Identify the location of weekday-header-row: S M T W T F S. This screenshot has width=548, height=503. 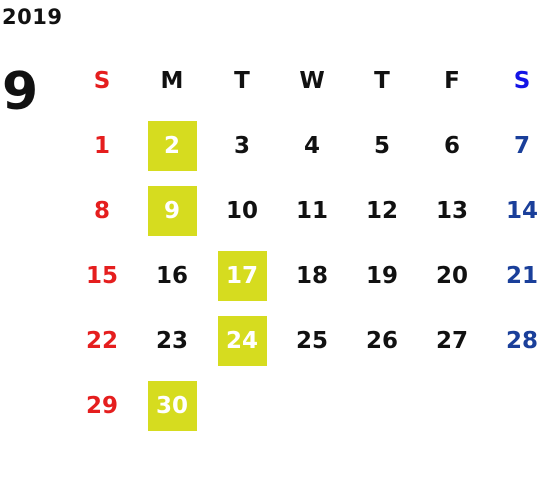
(307, 80).